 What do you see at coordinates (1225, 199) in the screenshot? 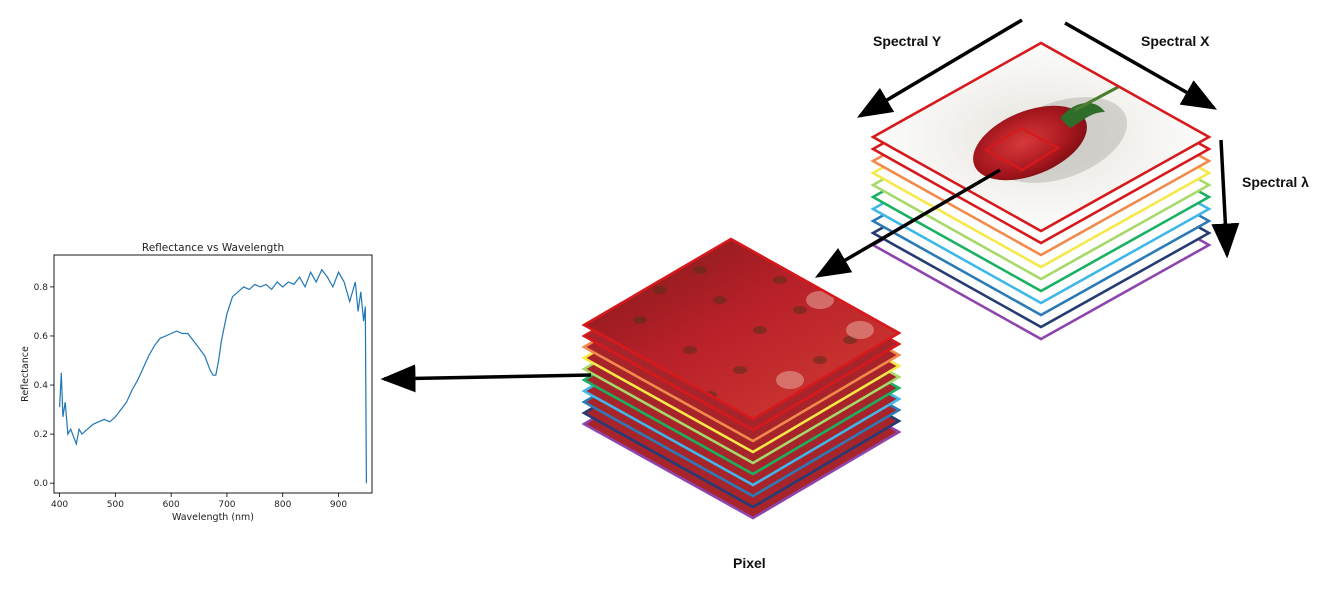
I see `spectral-lambda-arrow` at bounding box center [1225, 199].